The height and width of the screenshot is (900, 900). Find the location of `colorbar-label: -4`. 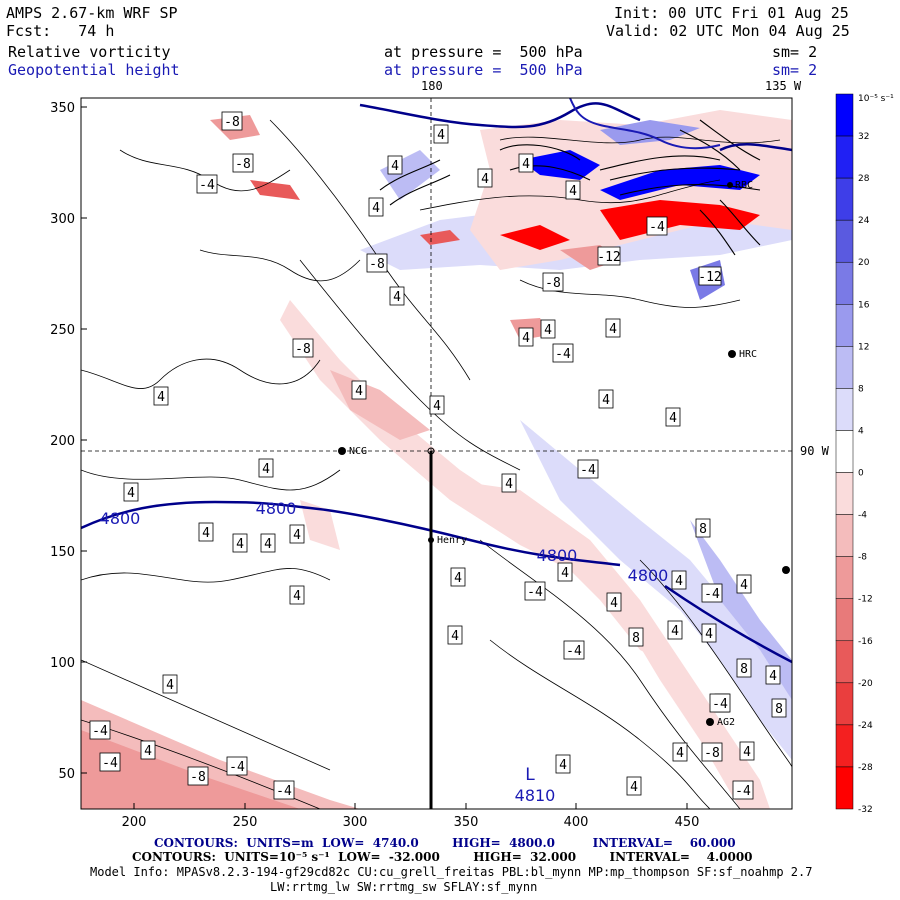

colorbar-label: -4 is located at coordinates (862, 516).